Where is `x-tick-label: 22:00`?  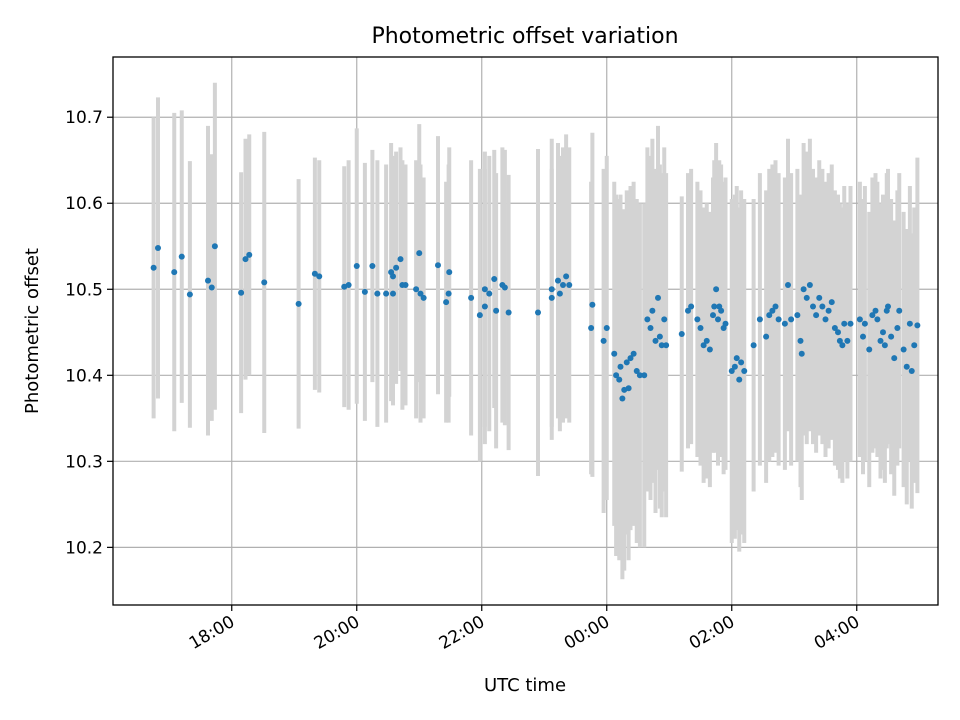
x-tick-label: 22:00 is located at coordinates (462, 633).